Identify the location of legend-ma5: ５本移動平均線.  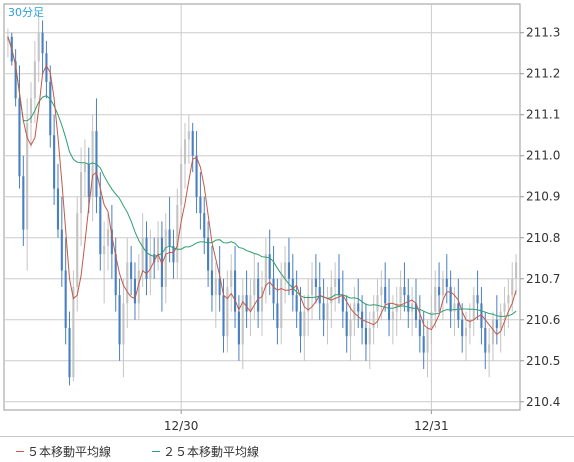
(63, 451).